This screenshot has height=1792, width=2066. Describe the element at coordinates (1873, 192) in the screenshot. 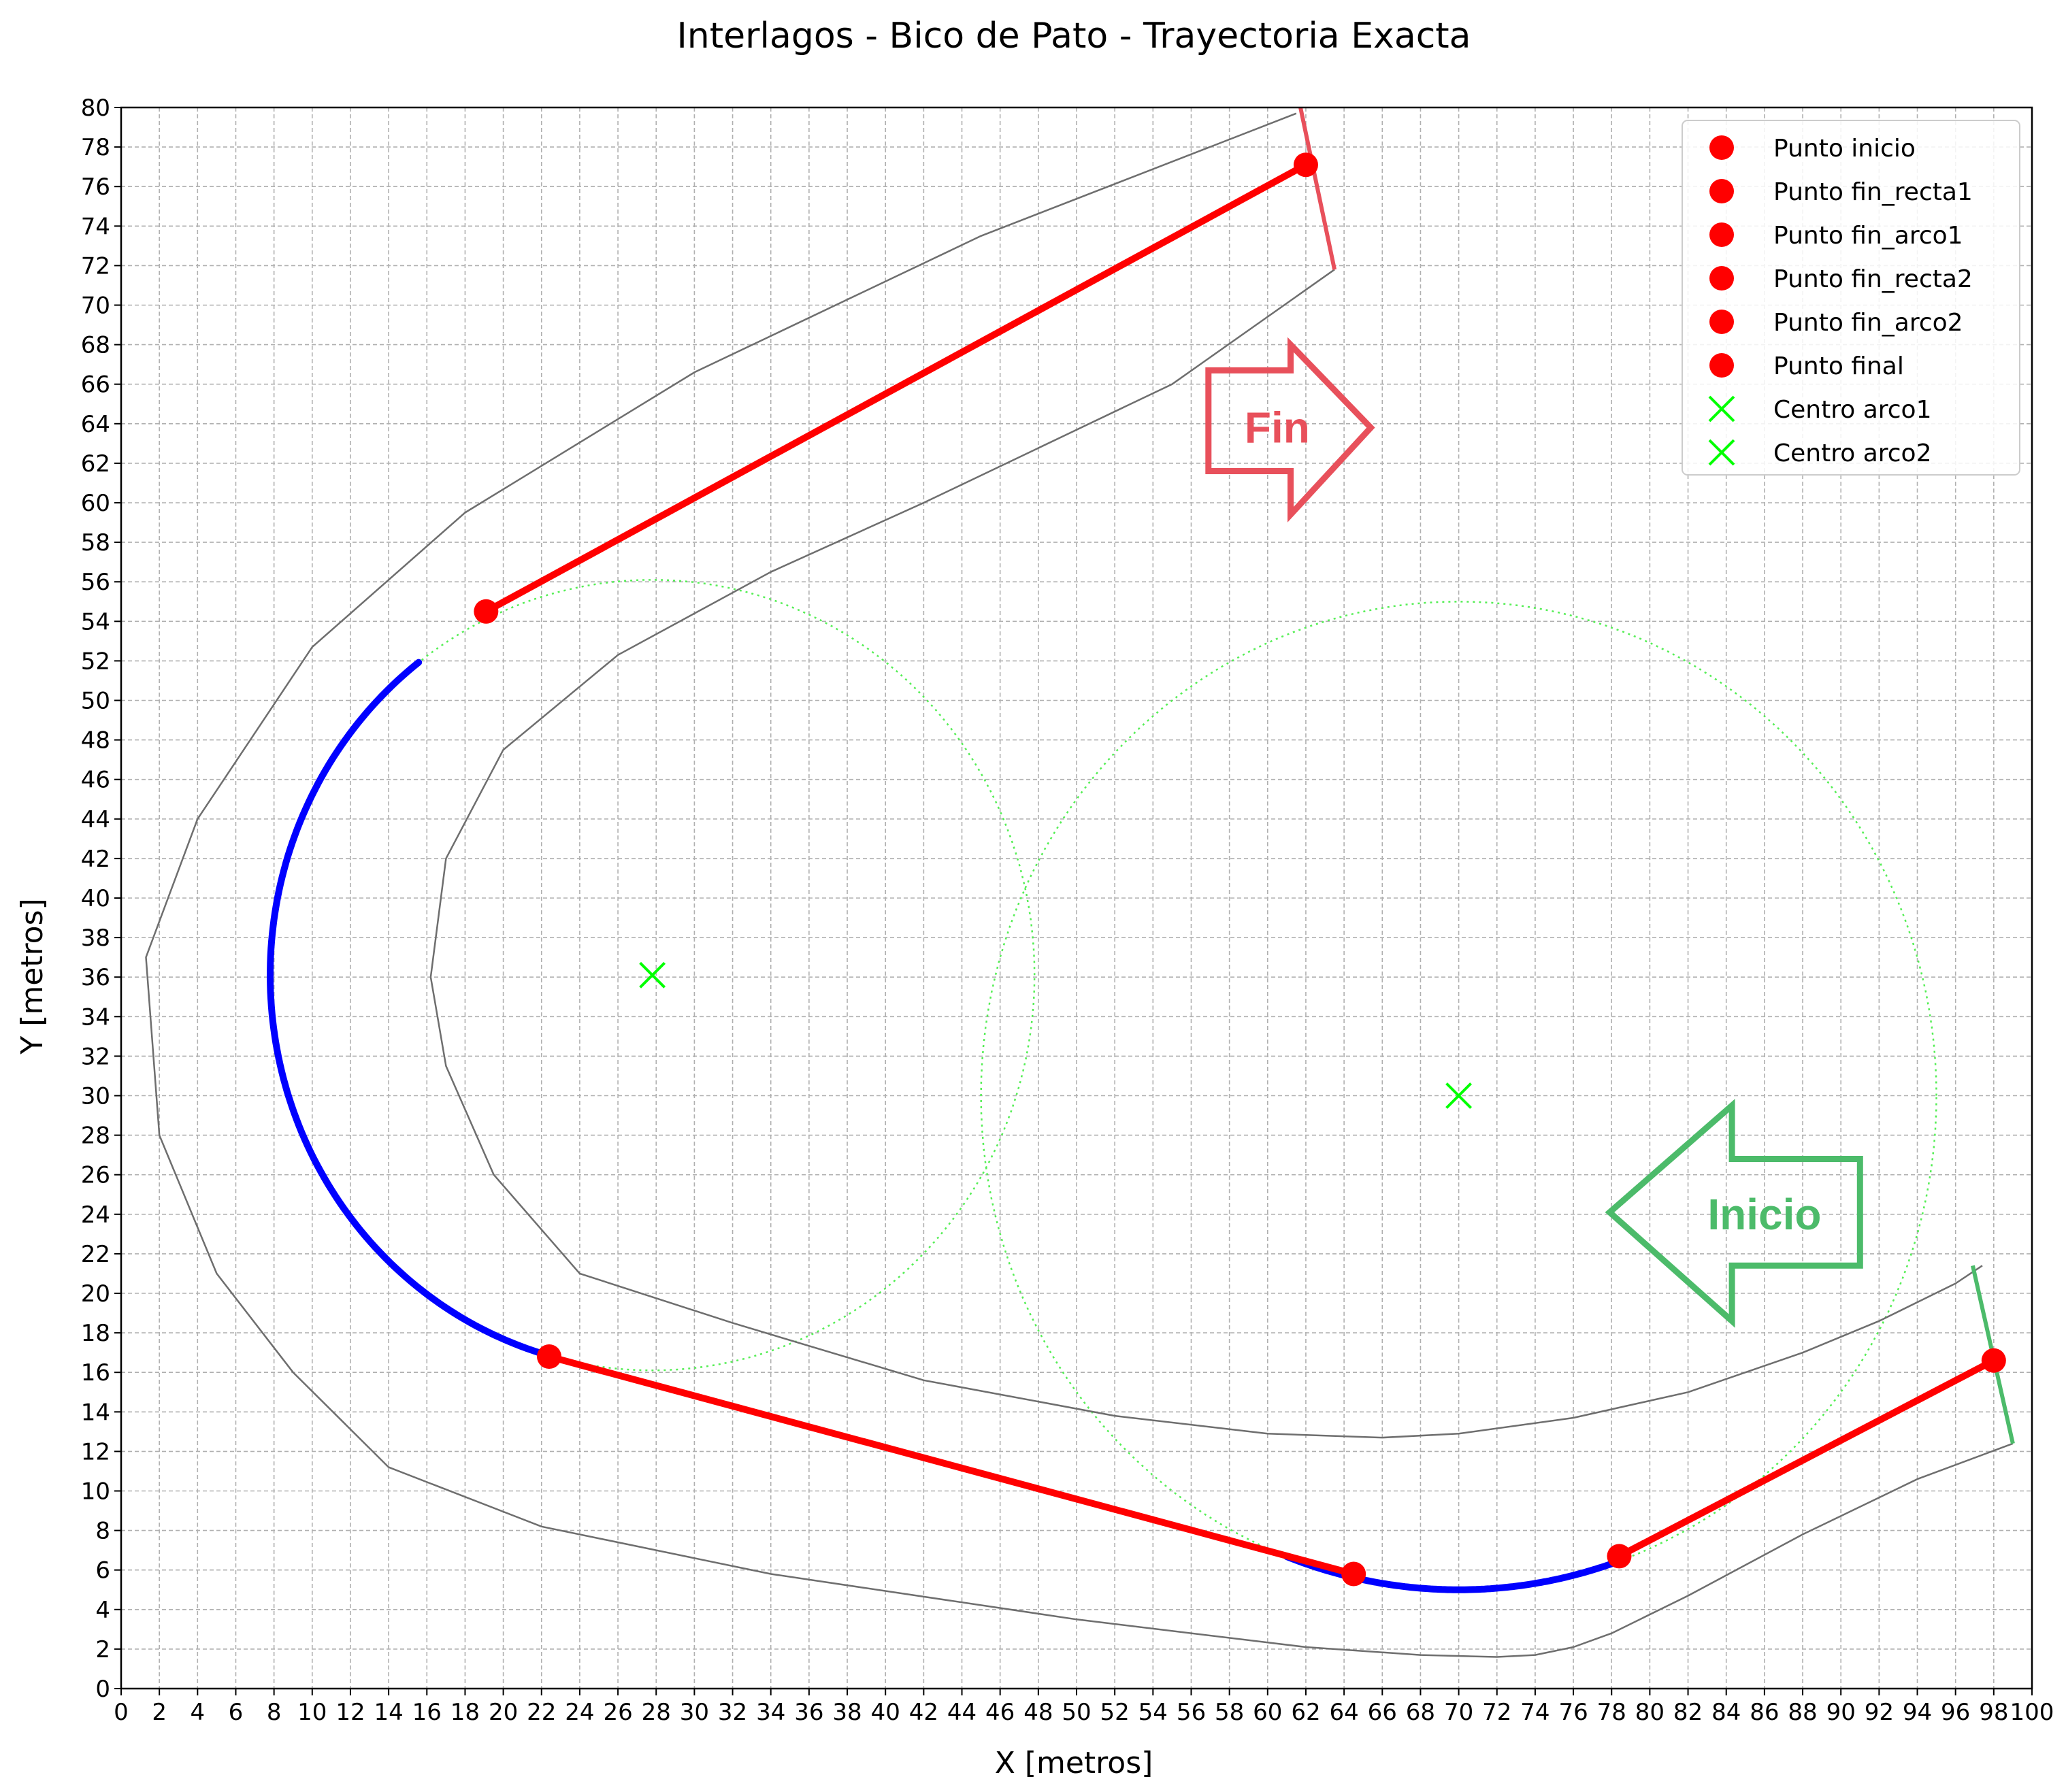

I see `legend-entry-label: Punto fin_recta1` at that location.